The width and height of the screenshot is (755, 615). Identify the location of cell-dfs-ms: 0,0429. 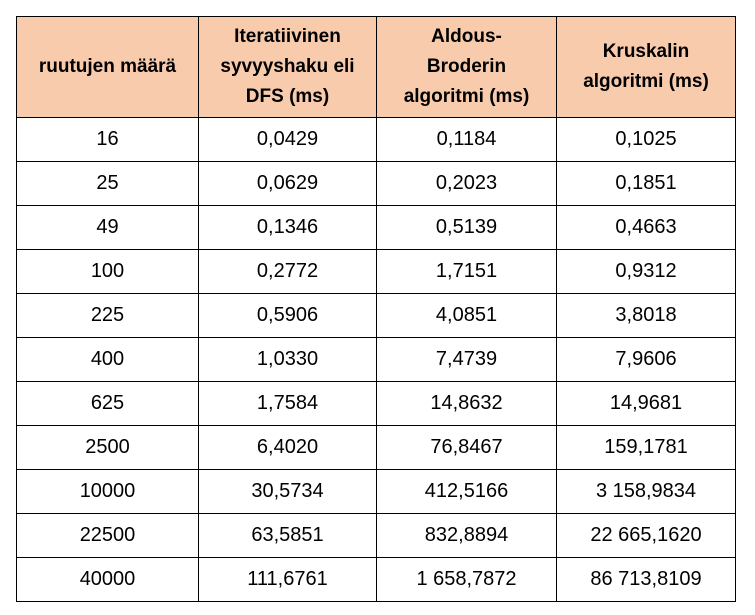
(287, 139).